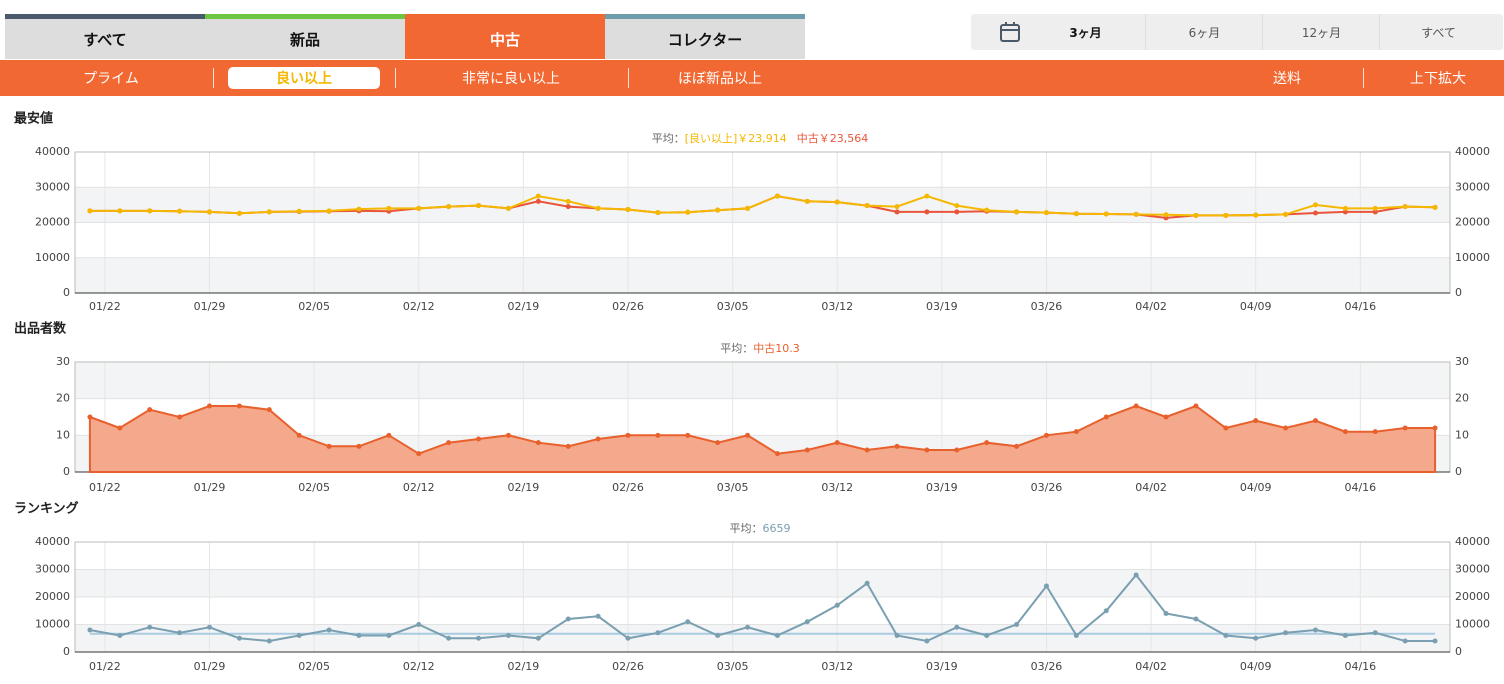  What do you see at coordinates (33, 119) in the screenshot?
I see `chart-title: 最安値` at bounding box center [33, 119].